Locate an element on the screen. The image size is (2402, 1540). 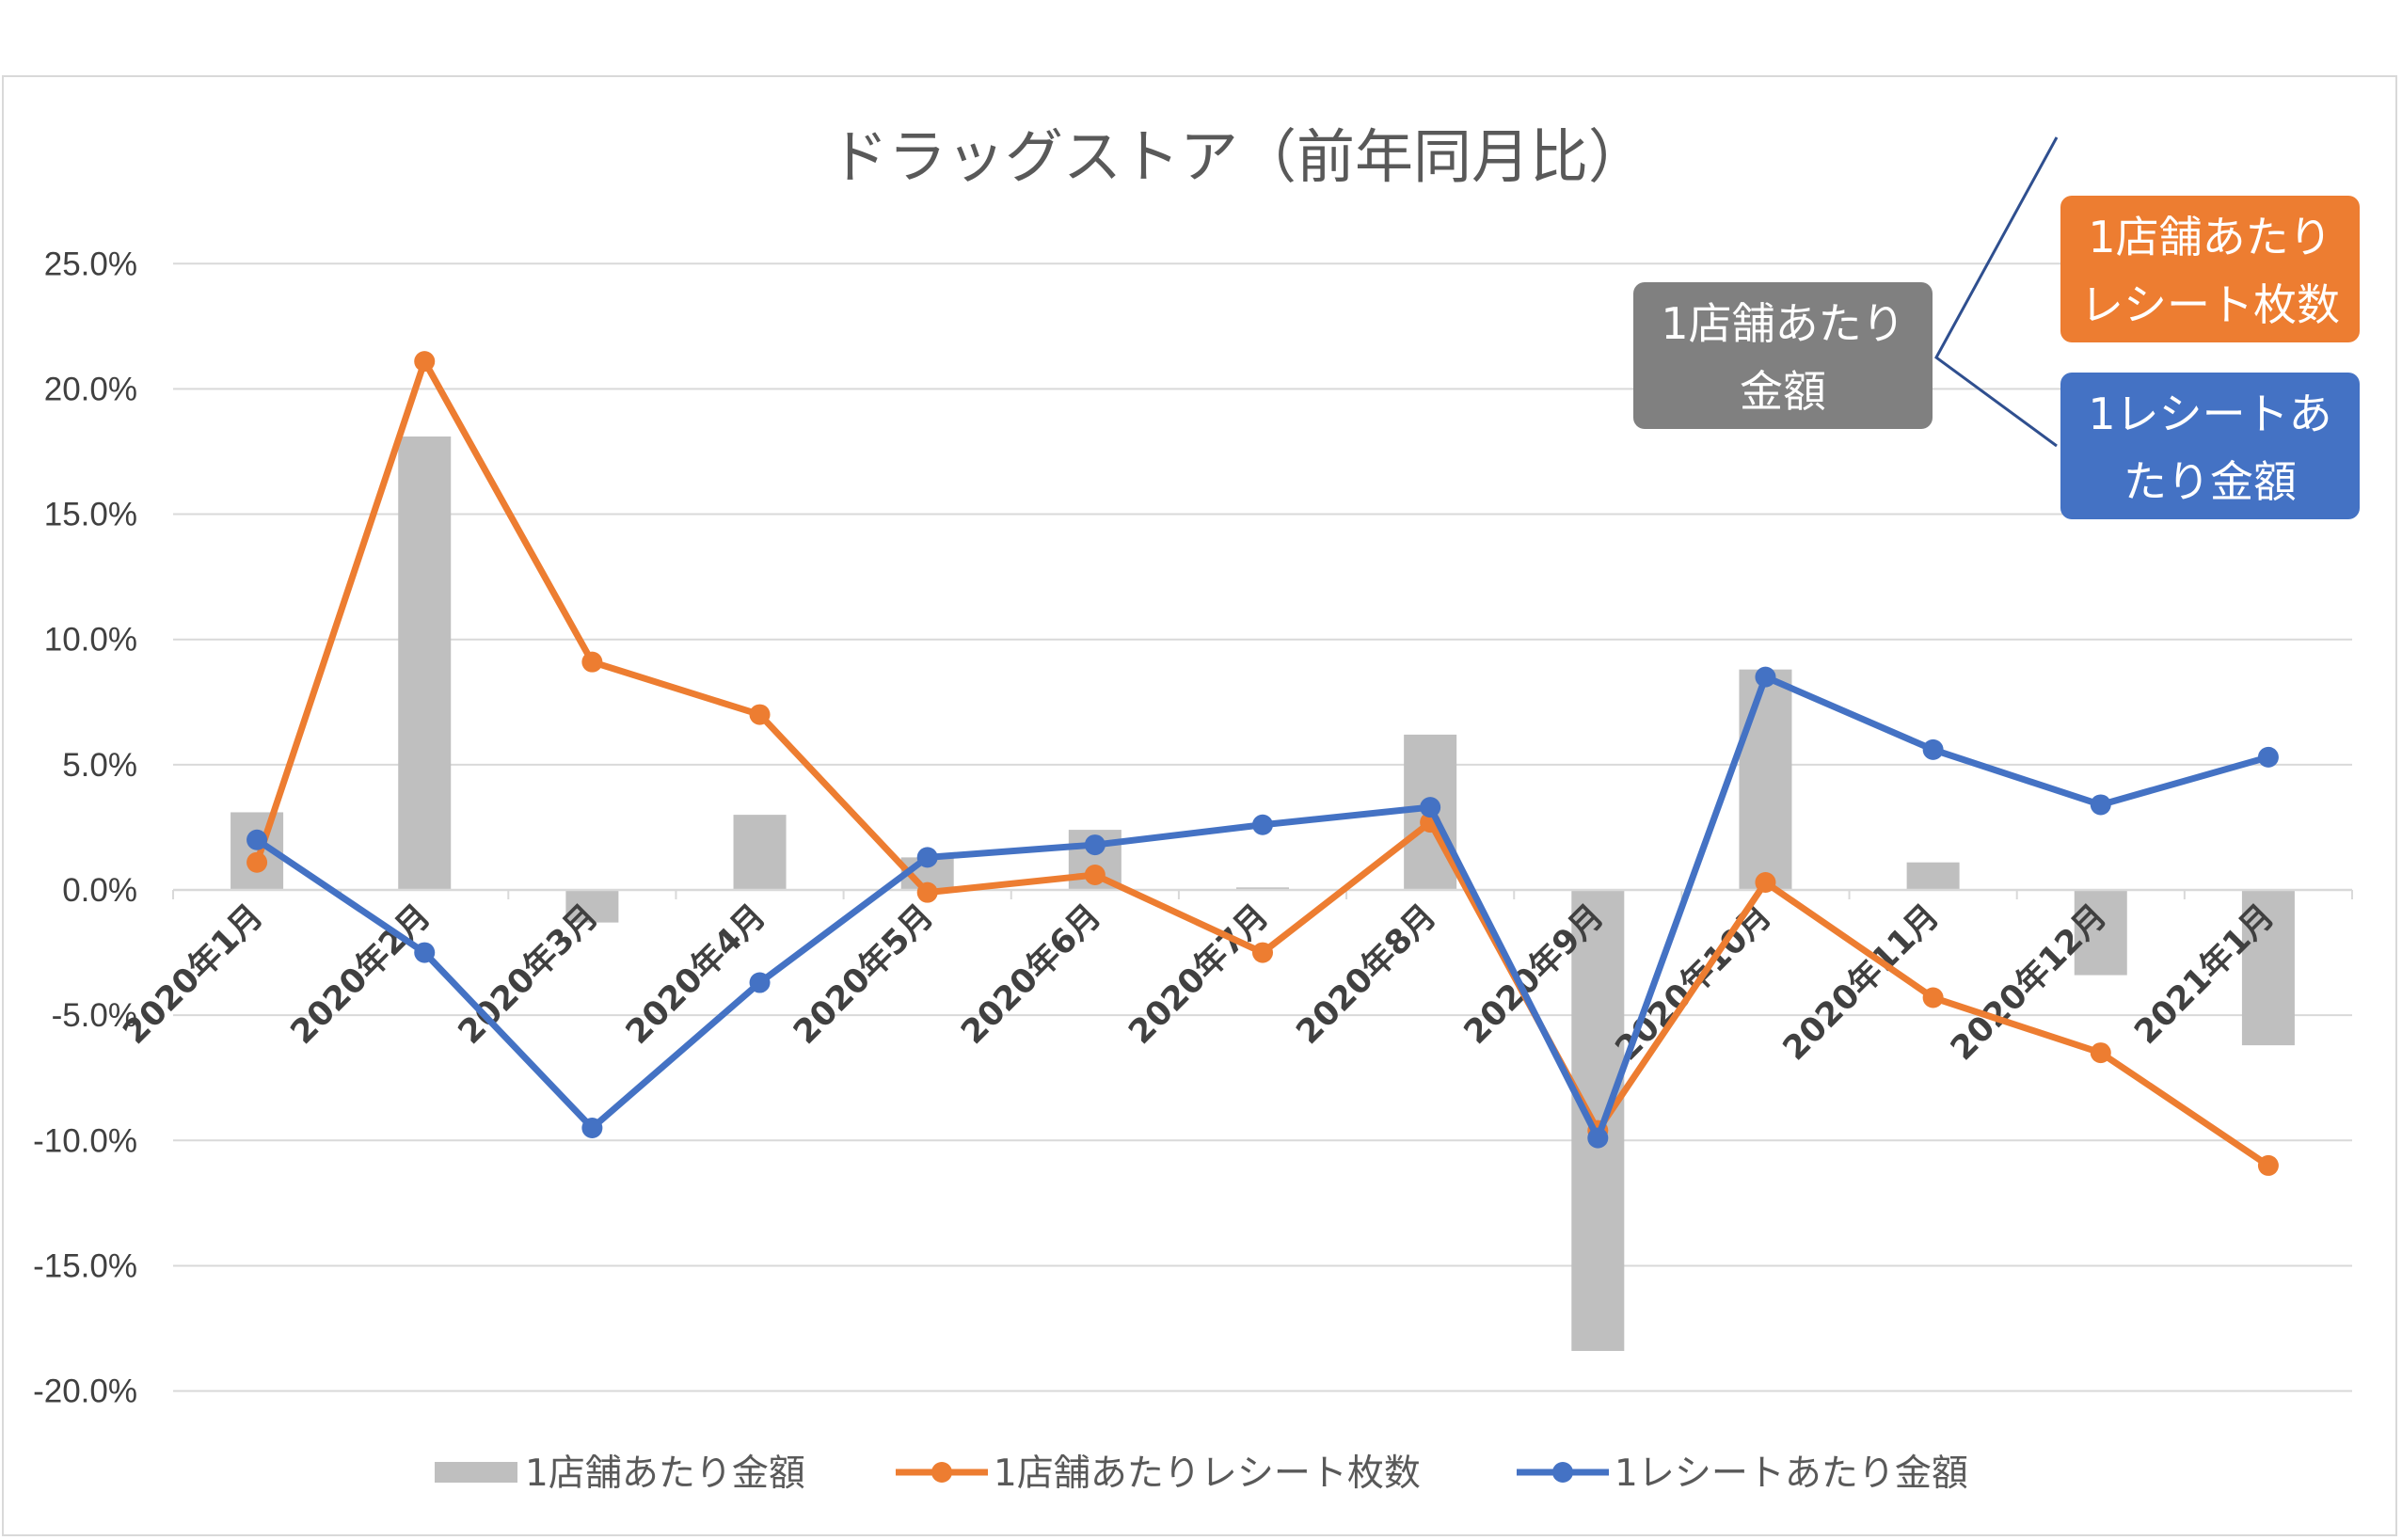
x-tick-label: 2020年5月 is located at coordinates (864, 974).